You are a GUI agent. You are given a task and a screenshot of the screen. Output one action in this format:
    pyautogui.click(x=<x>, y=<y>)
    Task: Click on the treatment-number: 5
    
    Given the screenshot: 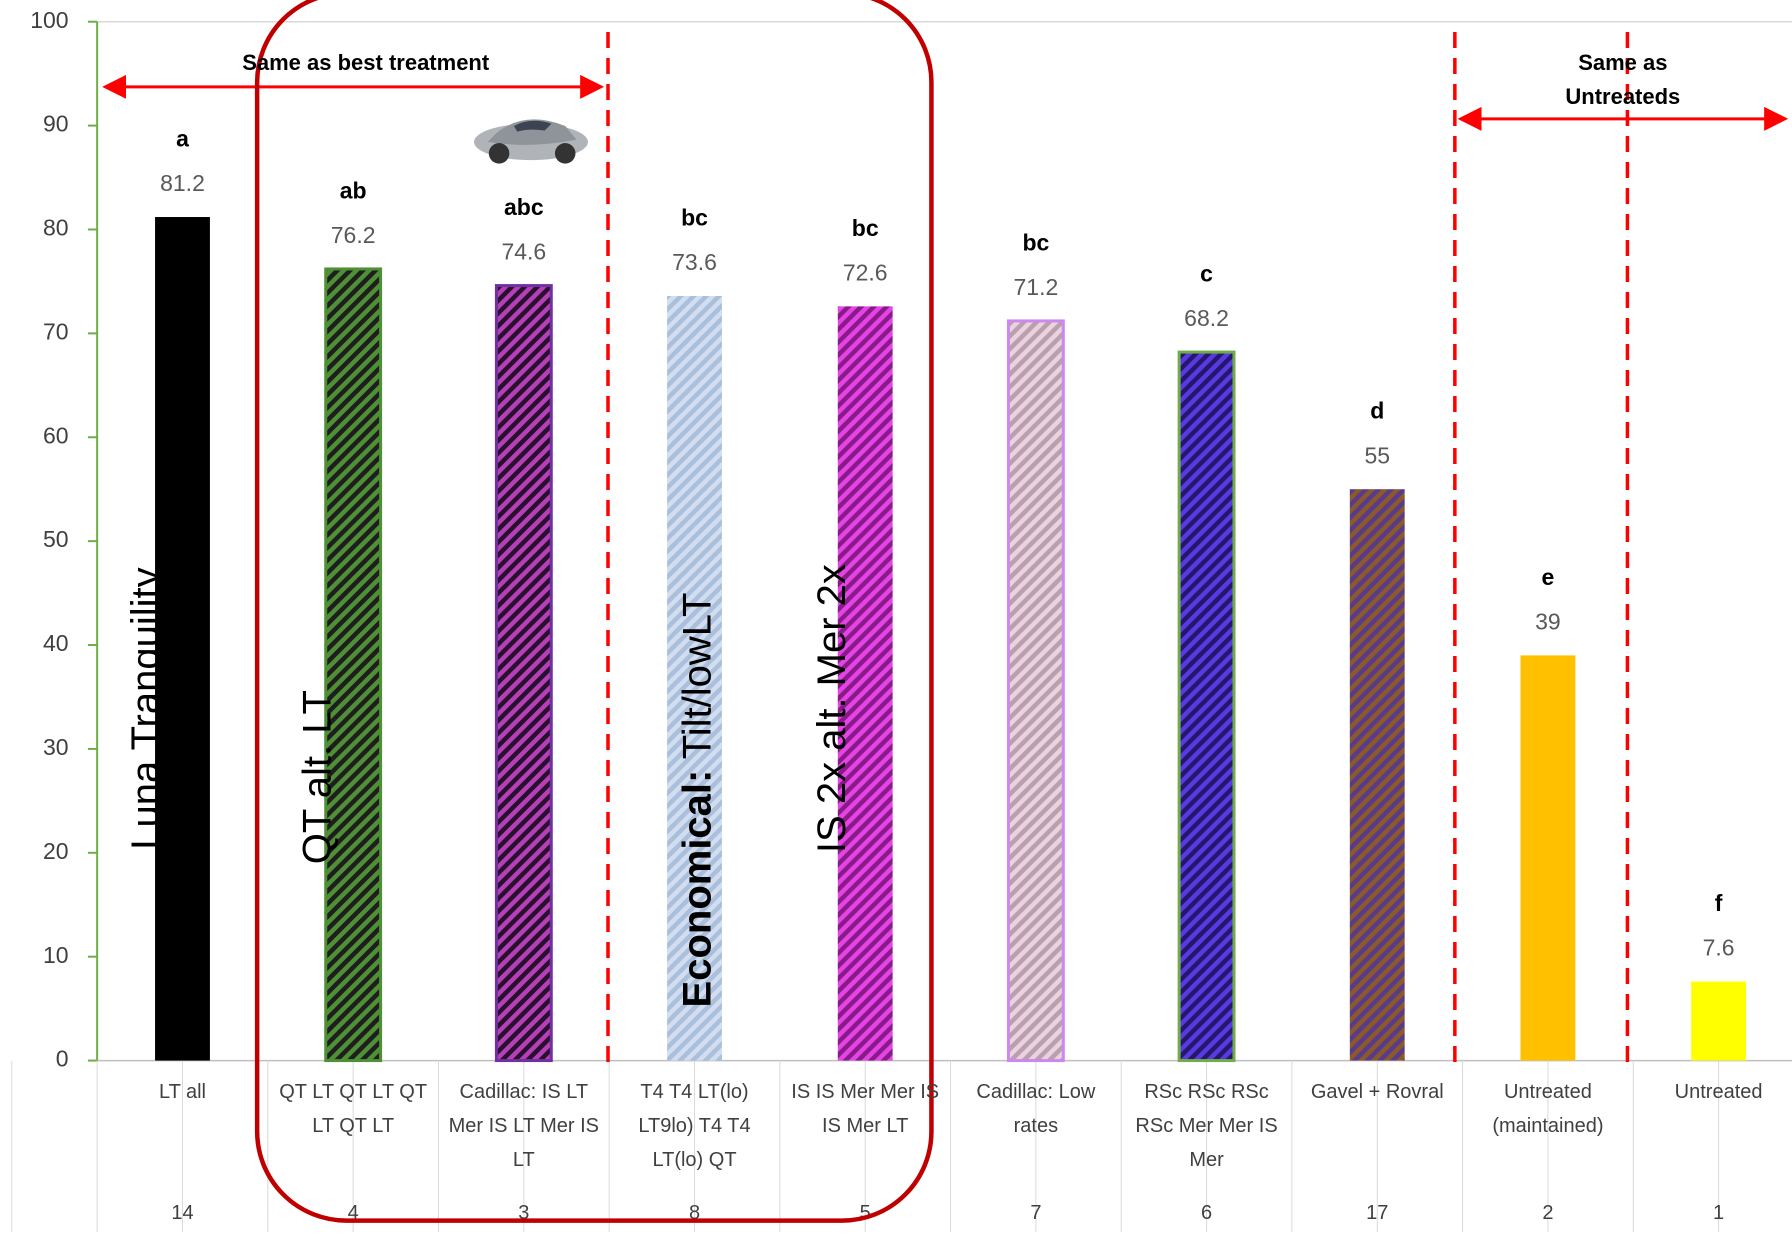 What is the action you would take?
    pyautogui.click(x=865, y=1213)
    